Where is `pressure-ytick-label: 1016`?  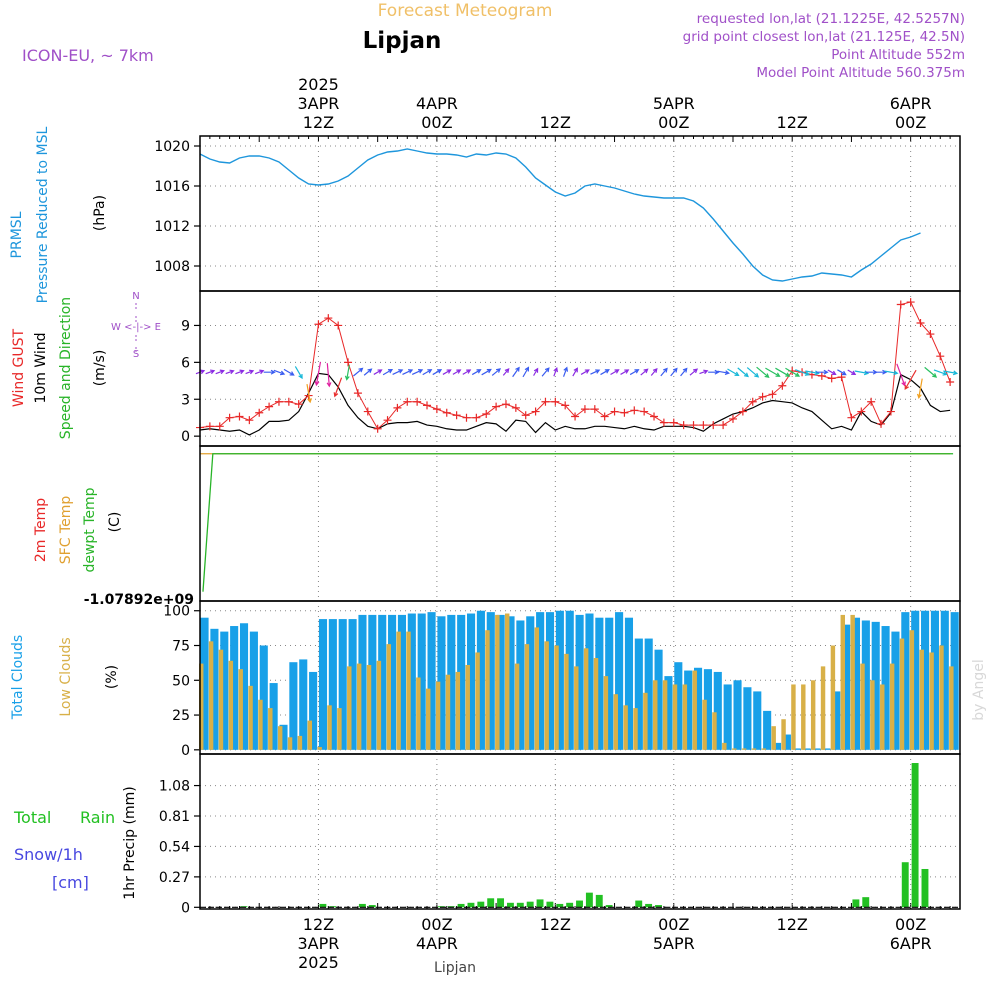
pressure-ytick-label: 1016 is located at coordinates (172, 187).